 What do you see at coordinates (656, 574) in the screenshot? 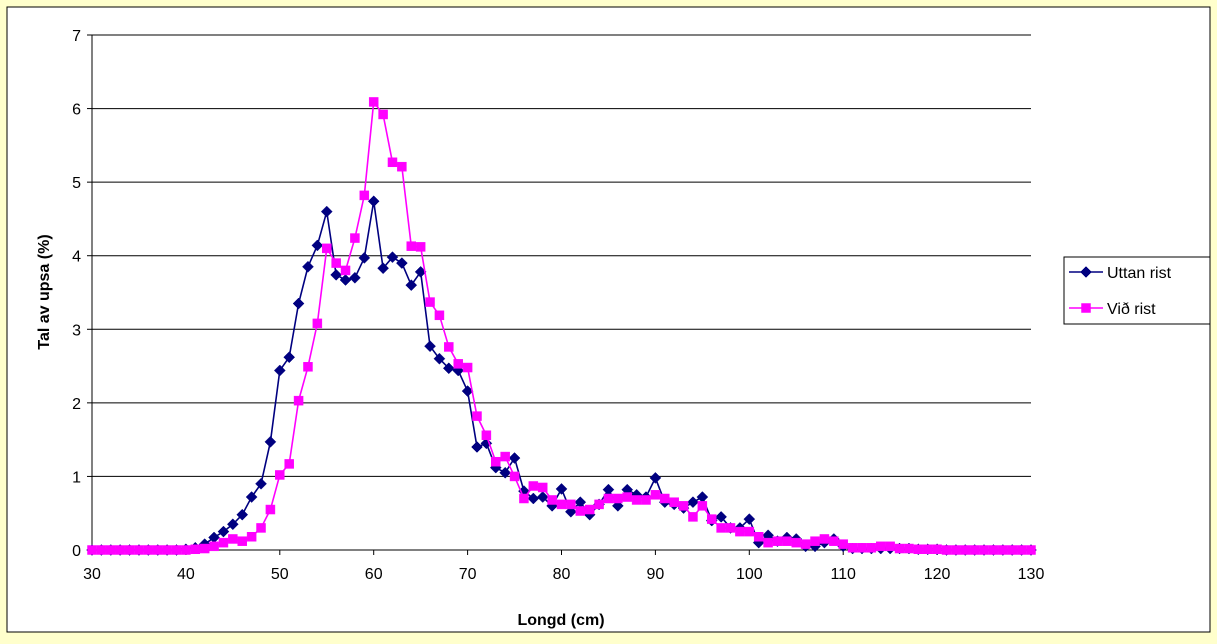
I see `x-tick-label: 90` at bounding box center [656, 574].